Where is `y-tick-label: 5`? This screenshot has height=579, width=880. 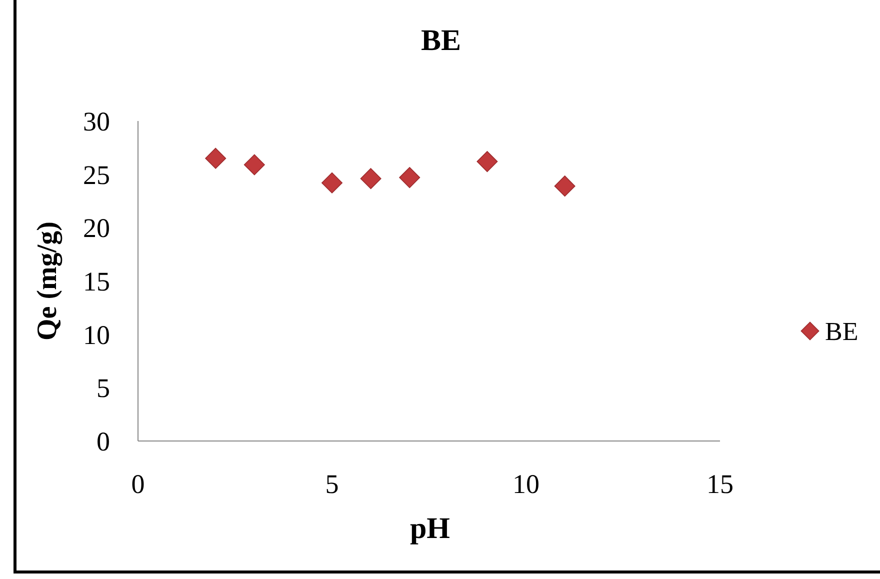
y-tick-label: 5 is located at coordinates (103, 388).